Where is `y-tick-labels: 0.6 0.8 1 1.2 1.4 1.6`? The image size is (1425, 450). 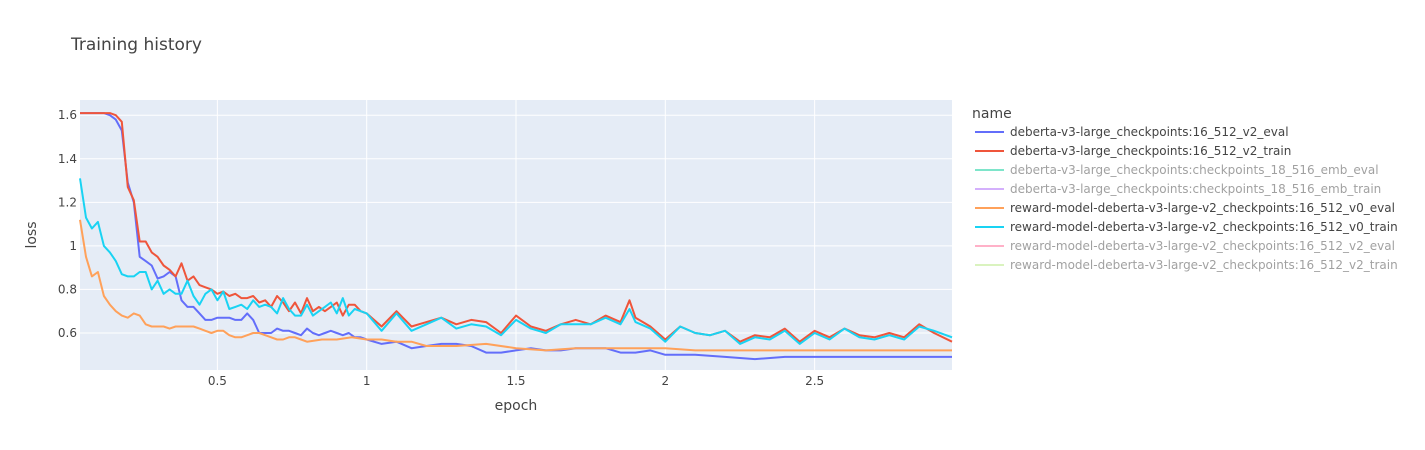 y-tick-labels: 0.6 0.8 1 1.2 1.4 1.6 is located at coordinates (67, 224).